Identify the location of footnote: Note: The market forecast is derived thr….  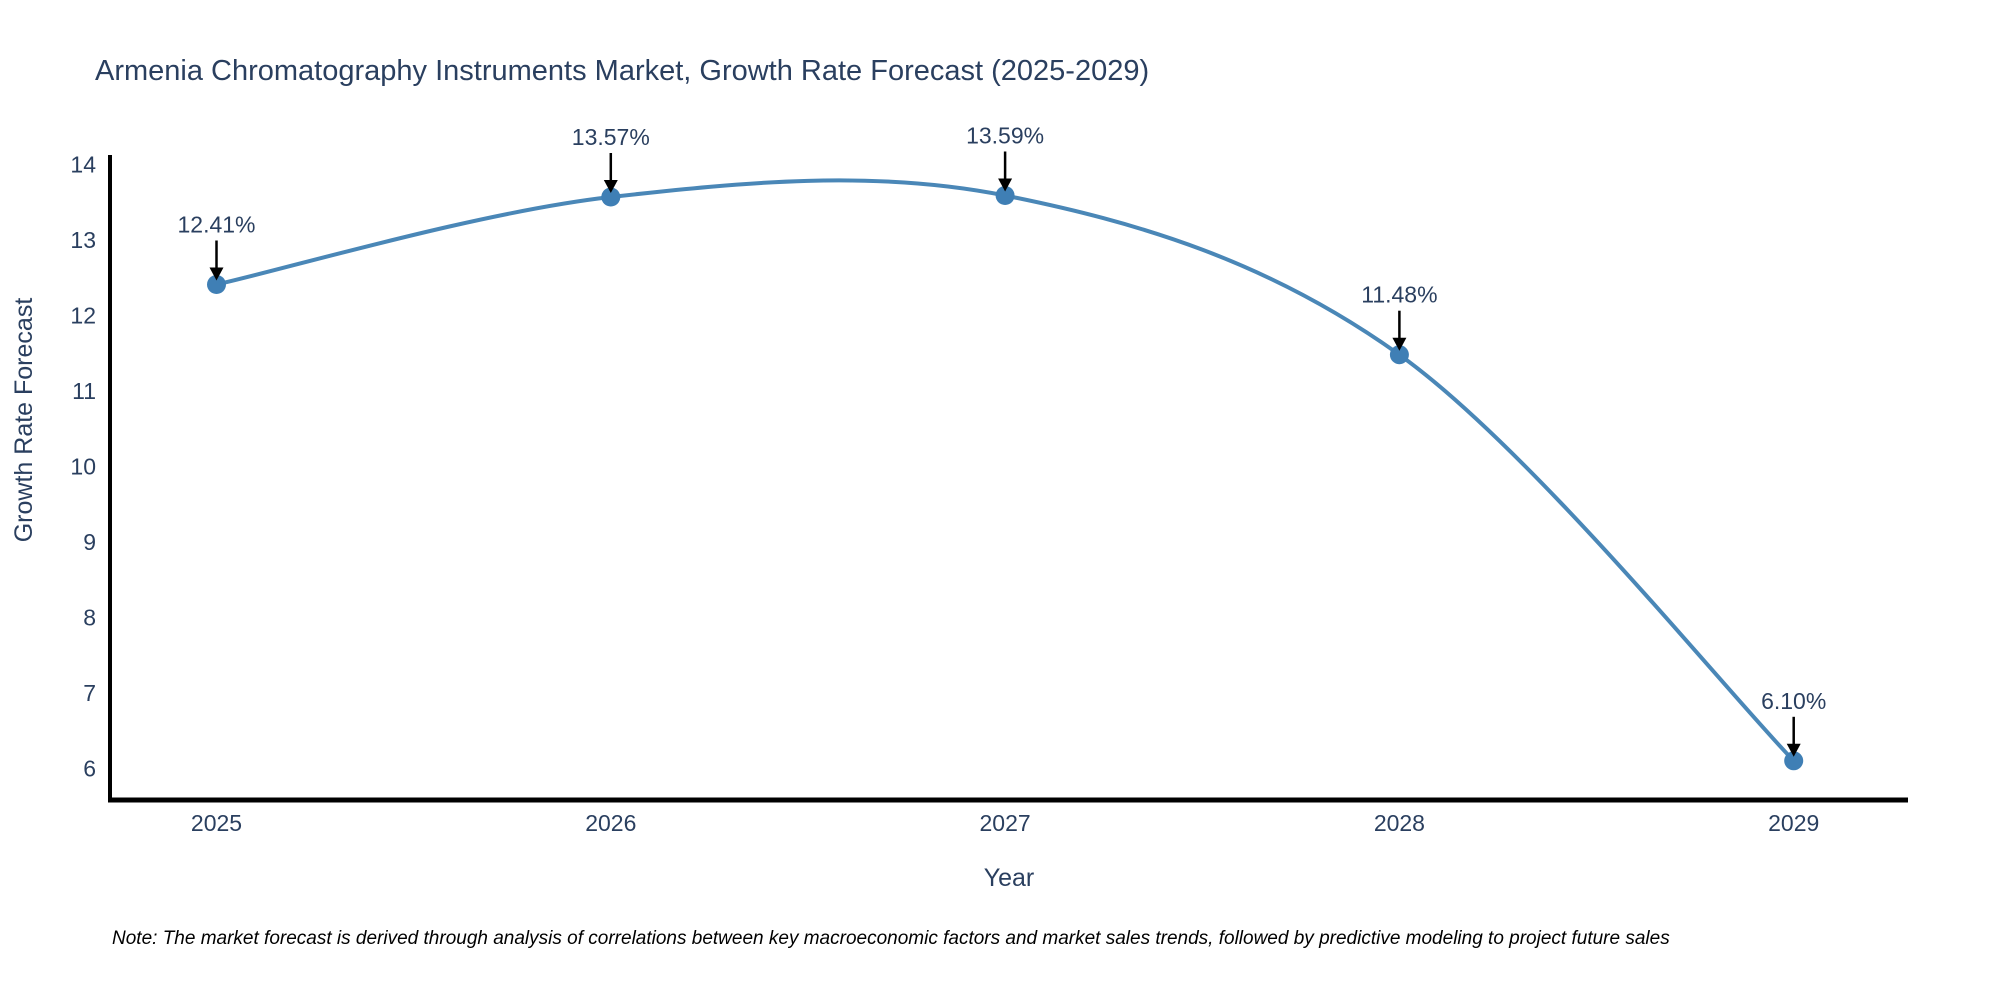
(891, 938).